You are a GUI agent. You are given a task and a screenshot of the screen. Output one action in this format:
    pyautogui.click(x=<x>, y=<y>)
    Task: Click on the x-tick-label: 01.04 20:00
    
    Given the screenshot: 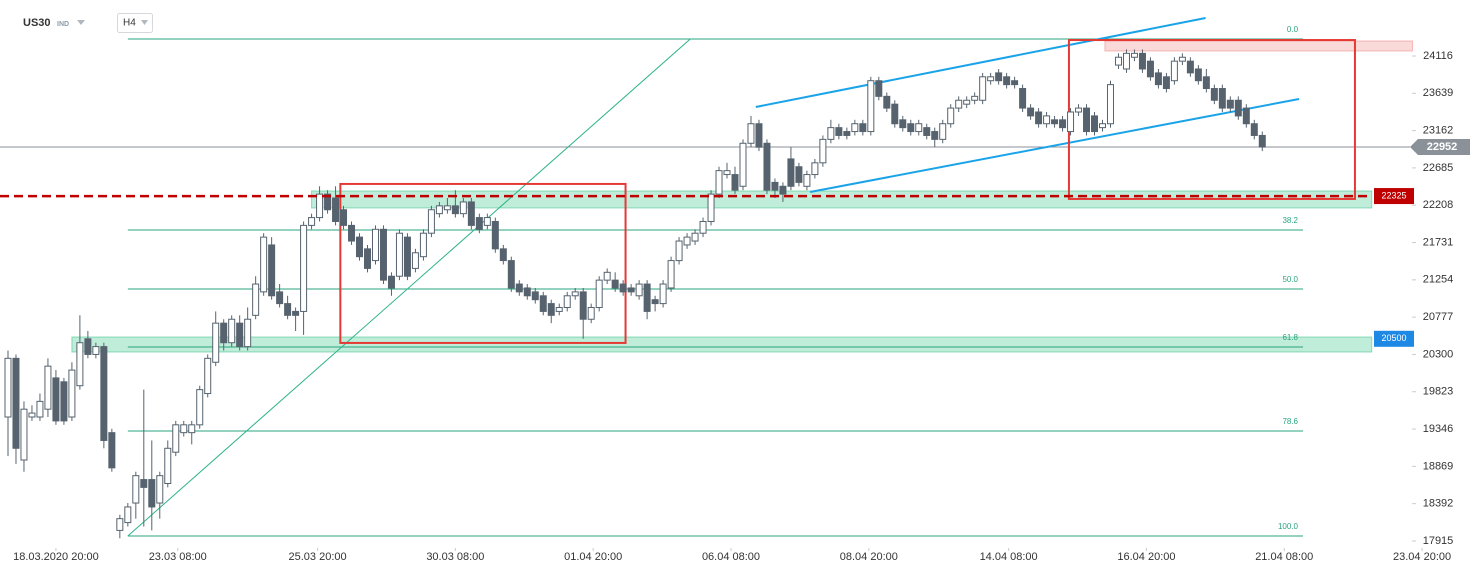 What is the action you would take?
    pyautogui.click(x=593, y=557)
    